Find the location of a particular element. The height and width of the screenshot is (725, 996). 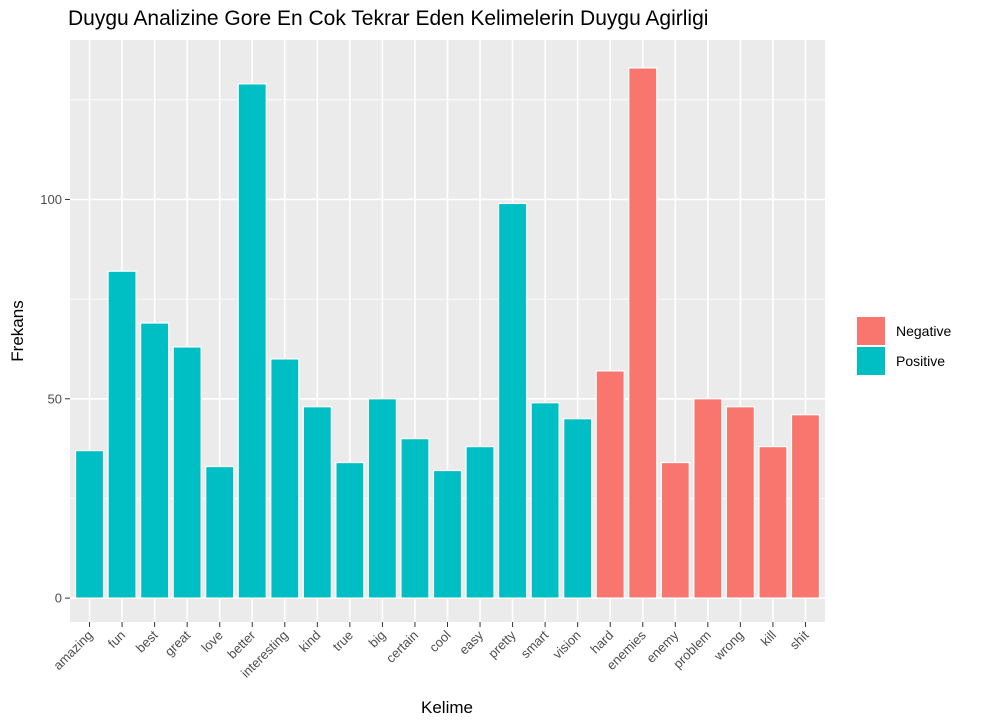

bar-big is located at coordinates (382, 498).